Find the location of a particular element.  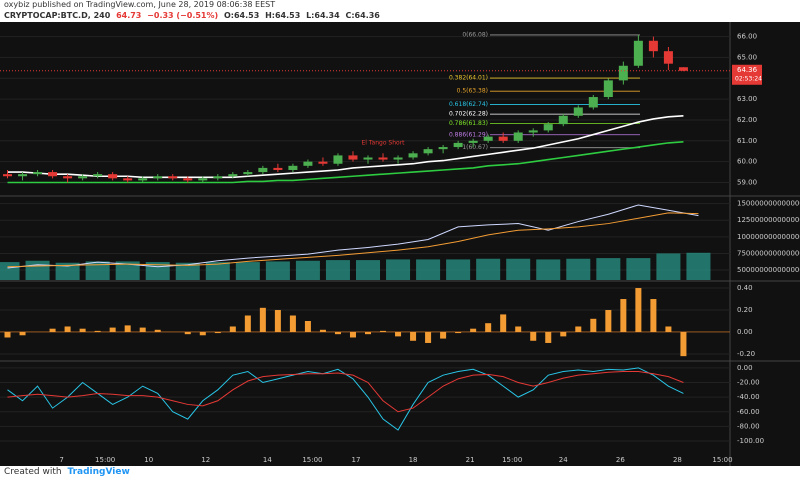

y-tick-label: 1250000000000000.00 is located at coordinates (768, 220).